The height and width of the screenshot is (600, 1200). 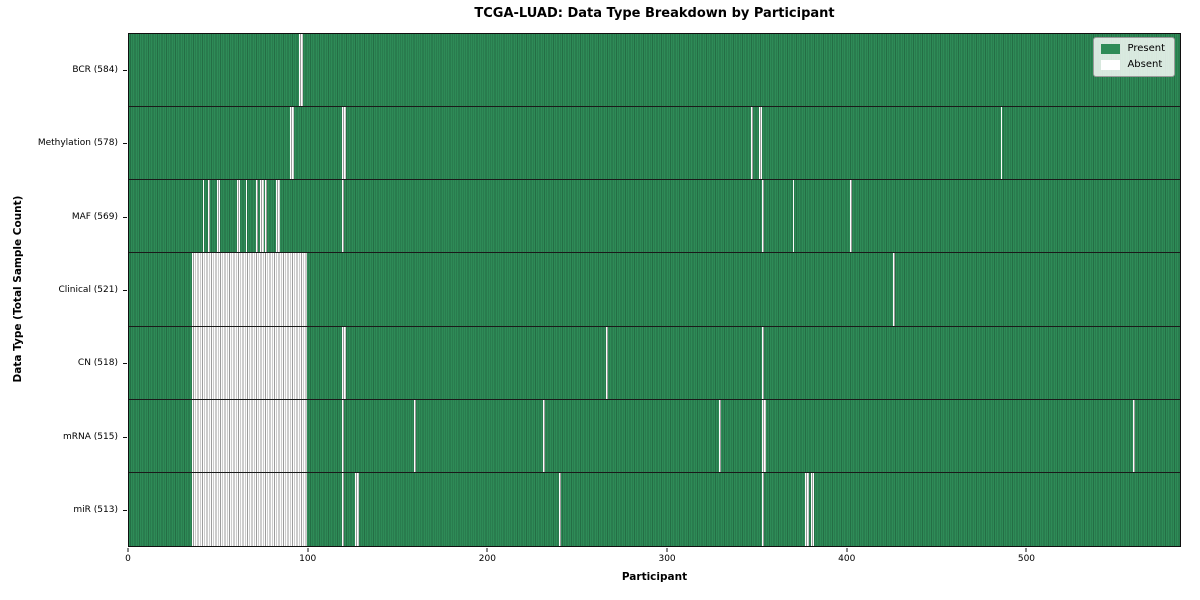 I want to click on x-tick-label: 200, so click(x=487, y=559).